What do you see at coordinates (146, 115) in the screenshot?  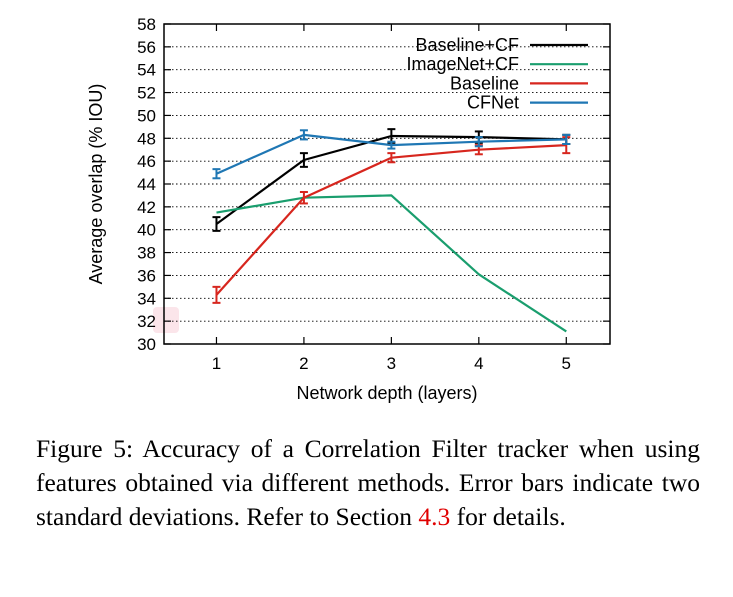 I see `y-tick-label: 50` at bounding box center [146, 115].